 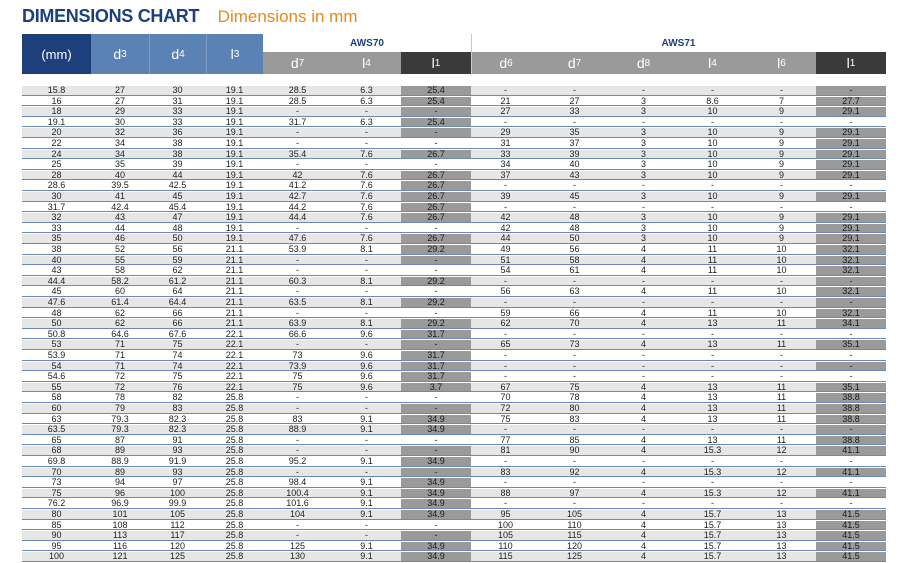 What do you see at coordinates (574, 270) in the screenshot?
I see `cell-aws71-d7: 61` at bounding box center [574, 270].